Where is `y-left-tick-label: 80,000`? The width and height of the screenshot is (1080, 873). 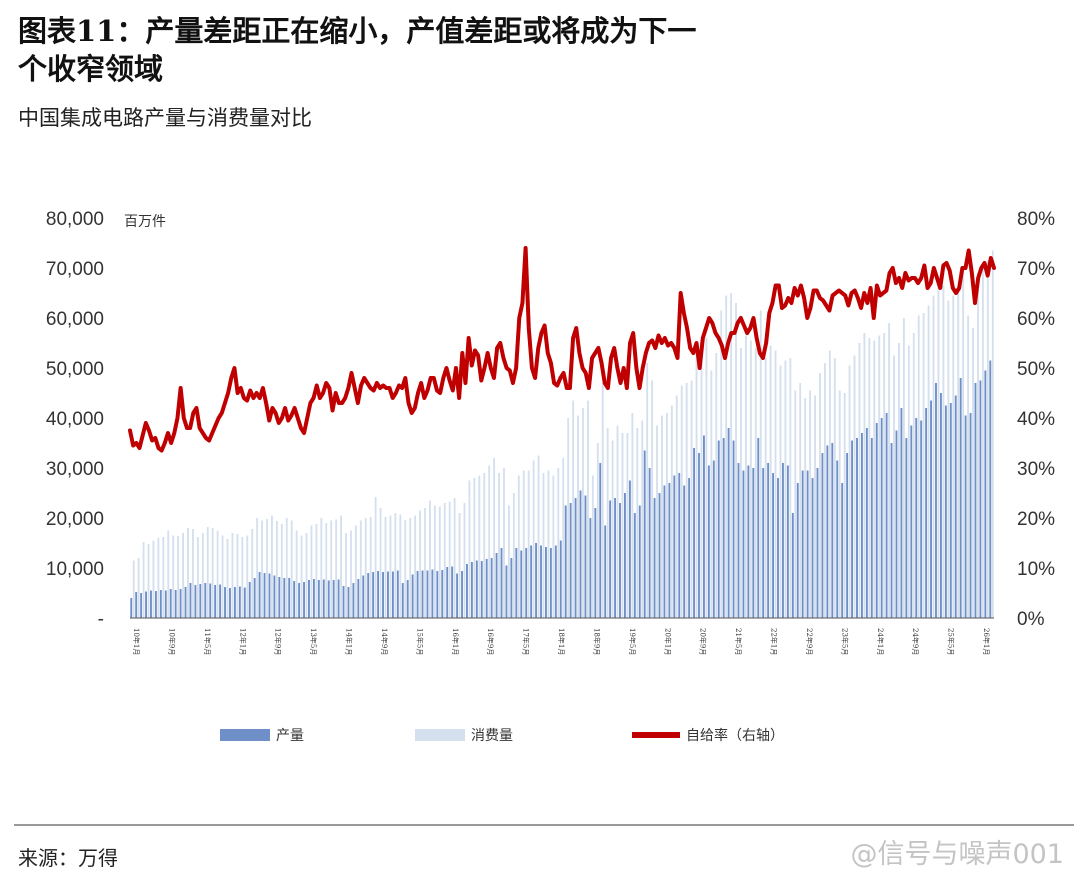 y-left-tick-label: 80,000 is located at coordinates (75, 219).